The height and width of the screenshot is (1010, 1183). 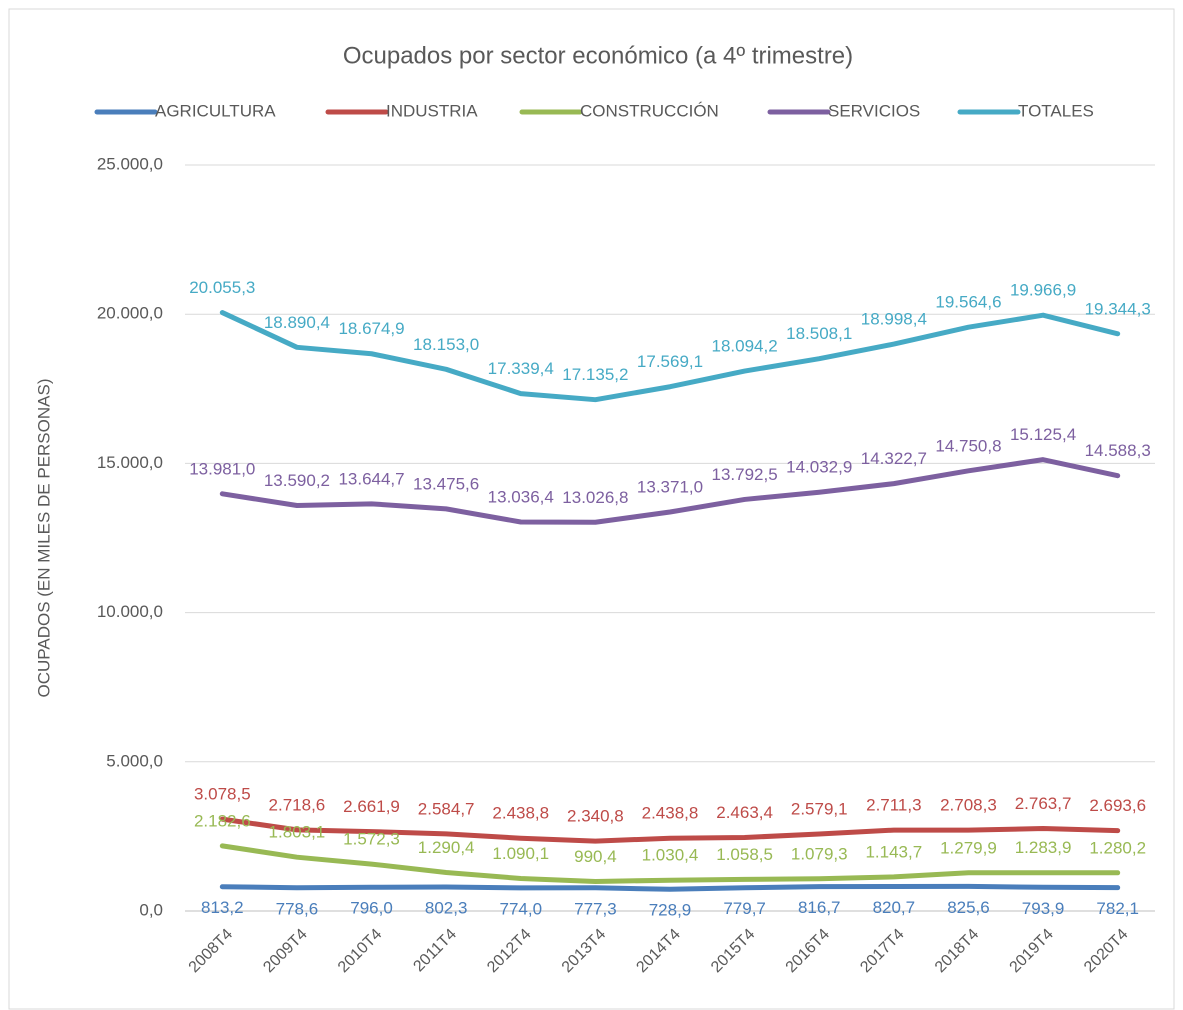 What do you see at coordinates (446, 808) in the screenshot?
I see `data-label: 2.584,7` at bounding box center [446, 808].